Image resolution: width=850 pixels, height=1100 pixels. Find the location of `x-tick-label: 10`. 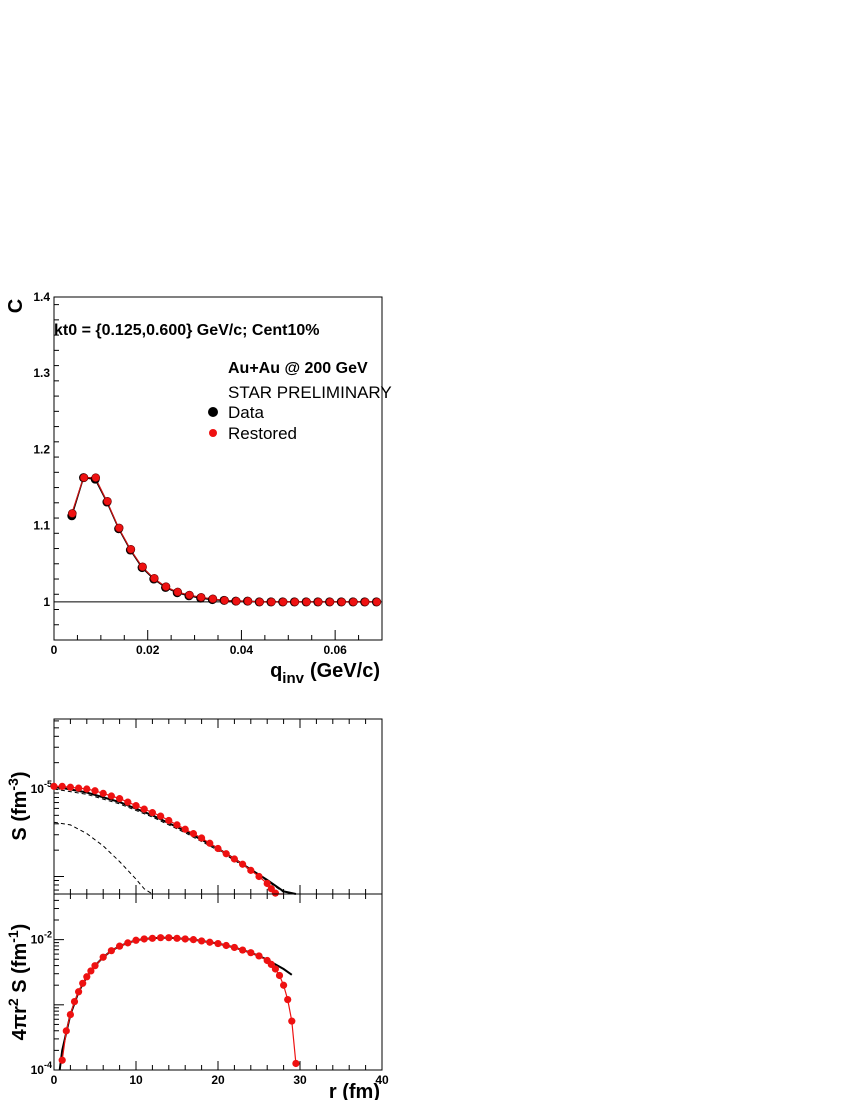

x-tick-label: 10 is located at coordinates (136, 1080).